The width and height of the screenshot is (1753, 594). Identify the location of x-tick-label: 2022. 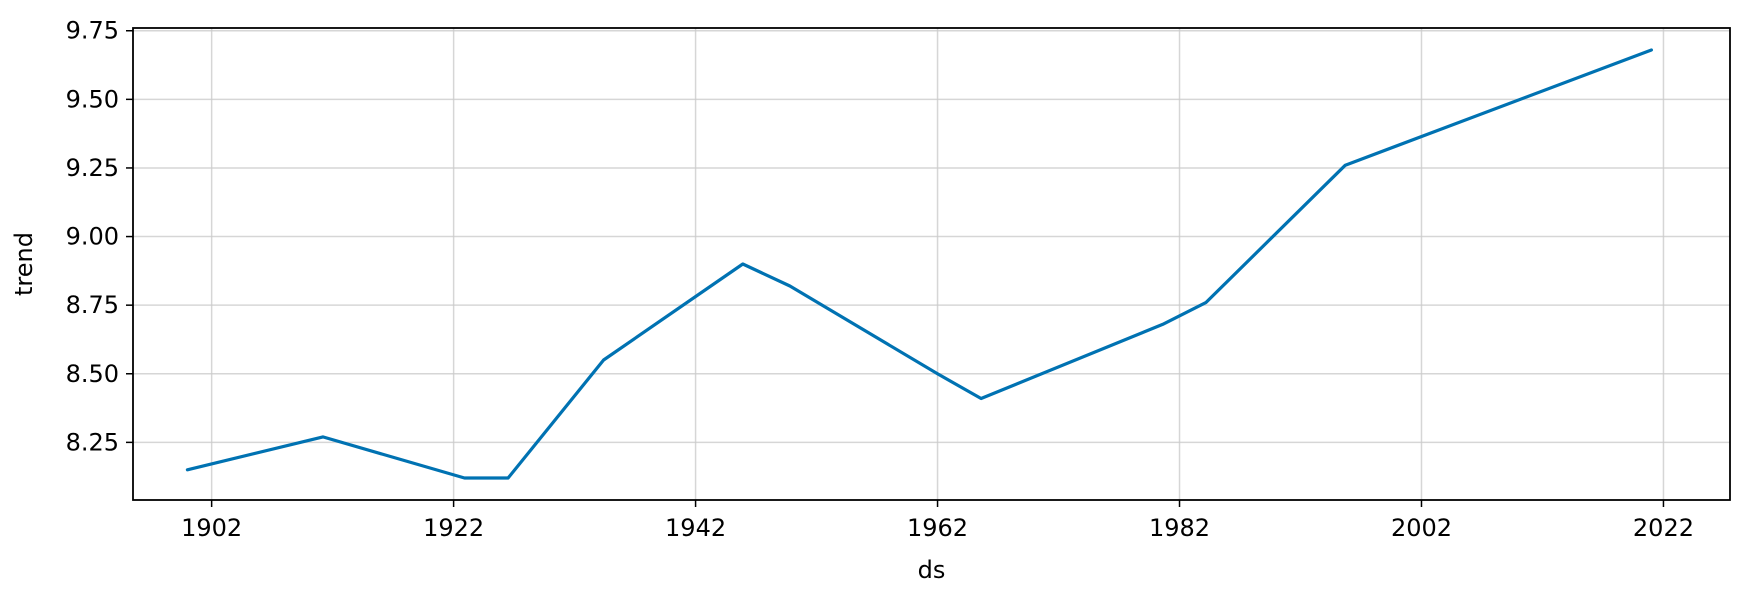
(1663, 528).